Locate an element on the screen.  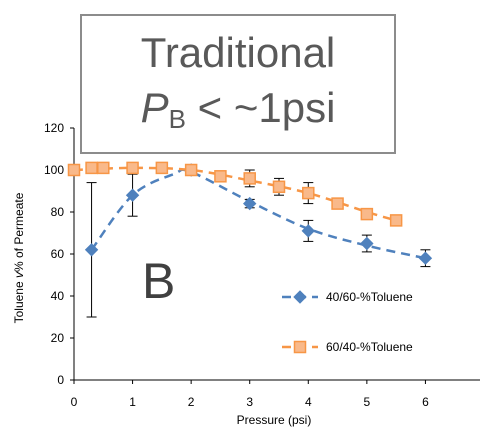
x-tick-label: 2 is located at coordinates (191, 402).